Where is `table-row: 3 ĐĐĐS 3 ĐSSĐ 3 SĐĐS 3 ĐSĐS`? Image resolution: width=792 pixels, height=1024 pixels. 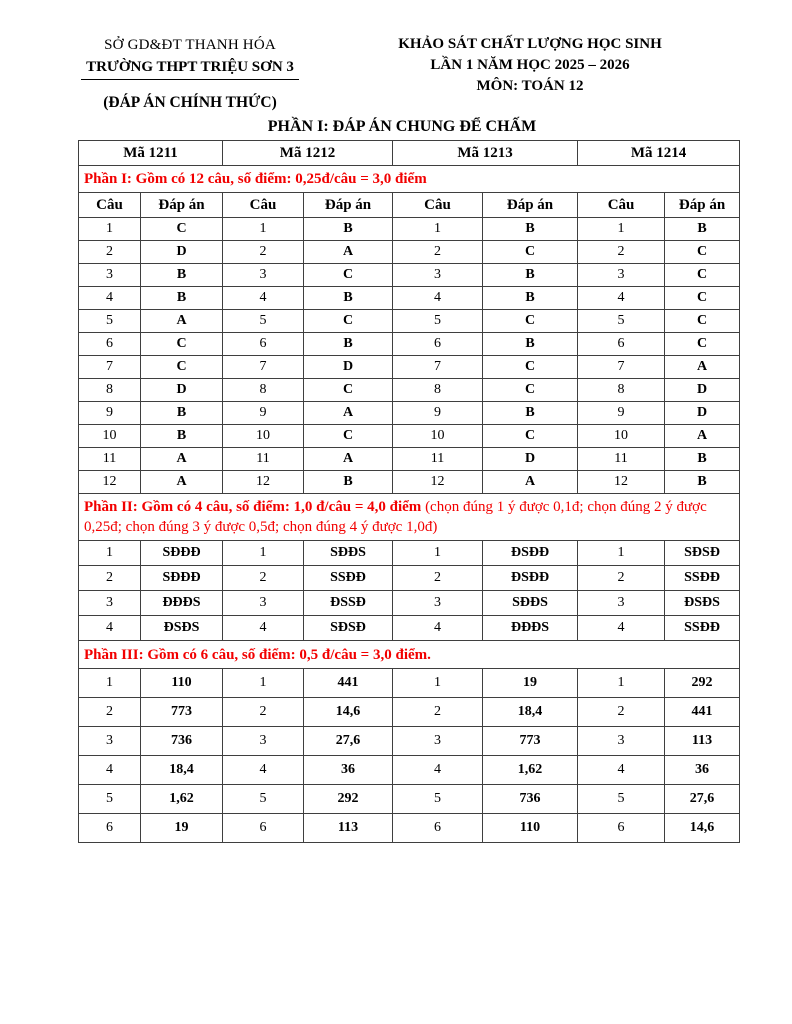
table-row: 3 ĐĐĐS 3 ĐSSĐ 3 SĐĐS 3 ĐSĐS is located at coordinates (409, 603).